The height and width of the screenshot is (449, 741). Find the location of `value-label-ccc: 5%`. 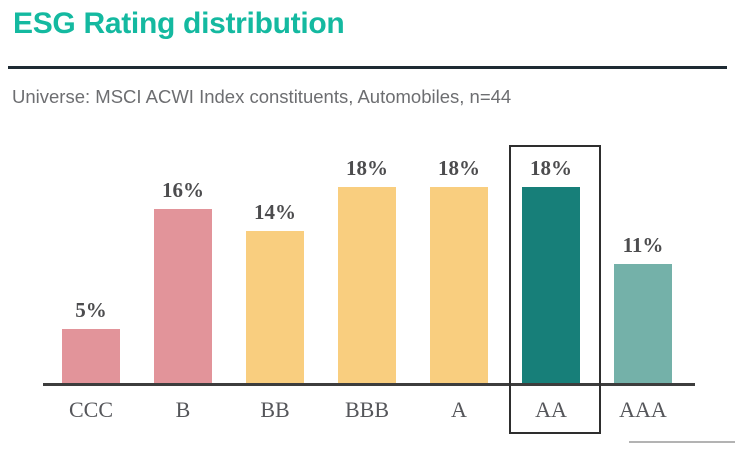

value-label-ccc: 5% is located at coordinates (91, 310).